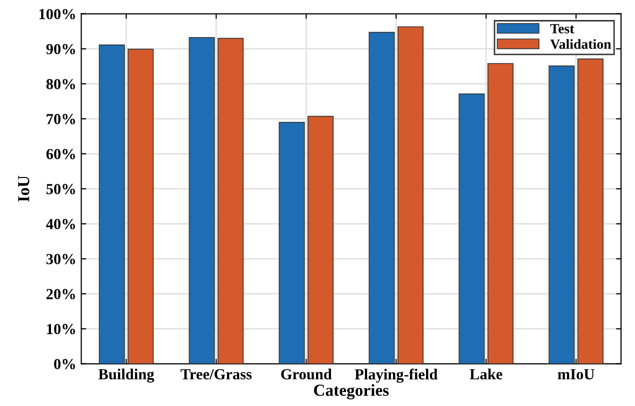 Image resolution: width=635 pixels, height=406 pixels. What do you see at coordinates (61, 329) in the screenshot?
I see `y-tick-label: 10%` at bounding box center [61, 329].